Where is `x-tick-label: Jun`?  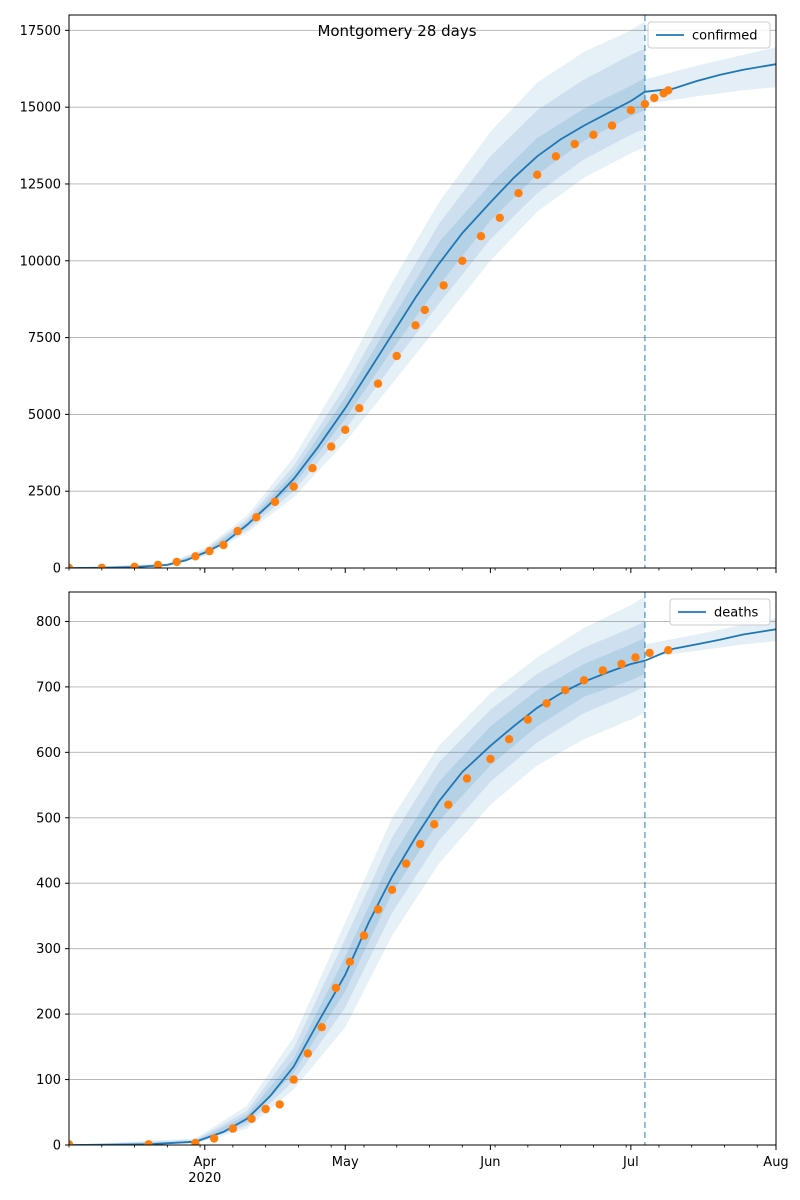
x-tick-label: Jun is located at coordinates (489, 1162).